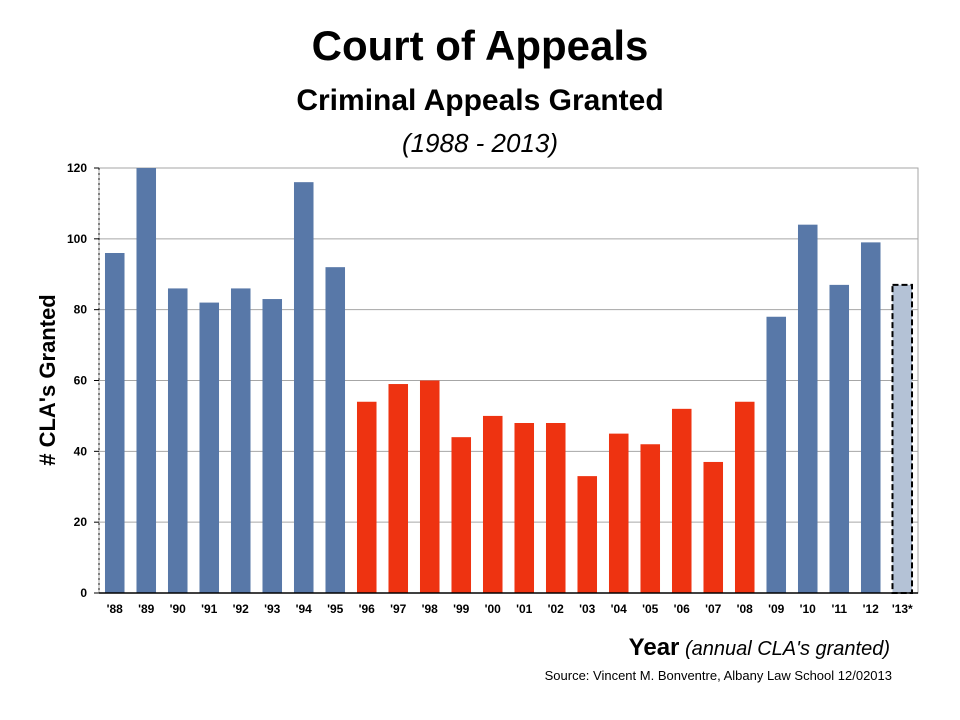 This screenshot has width=960, height=720. What do you see at coordinates (430, 609) in the screenshot?
I see `x-tick-label-10: '98` at bounding box center [430, 609].